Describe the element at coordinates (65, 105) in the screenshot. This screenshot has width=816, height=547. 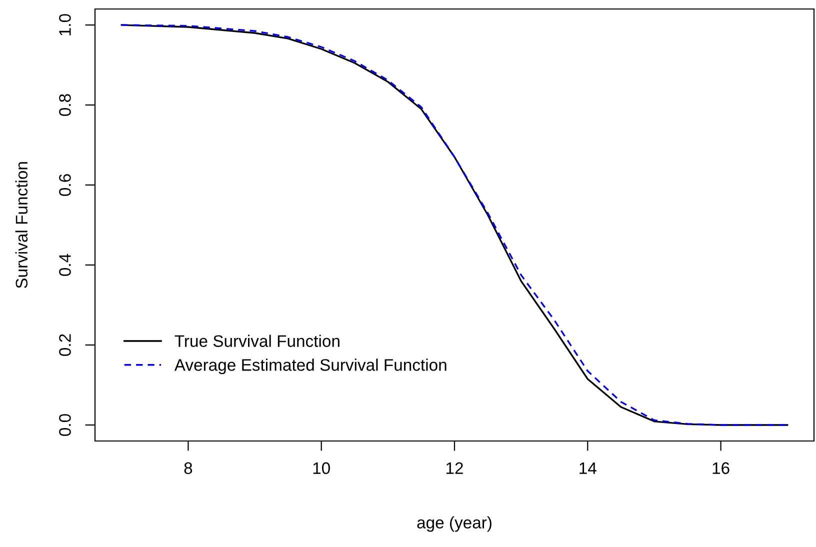
I see `y-tick-label: 0.8` at that location.